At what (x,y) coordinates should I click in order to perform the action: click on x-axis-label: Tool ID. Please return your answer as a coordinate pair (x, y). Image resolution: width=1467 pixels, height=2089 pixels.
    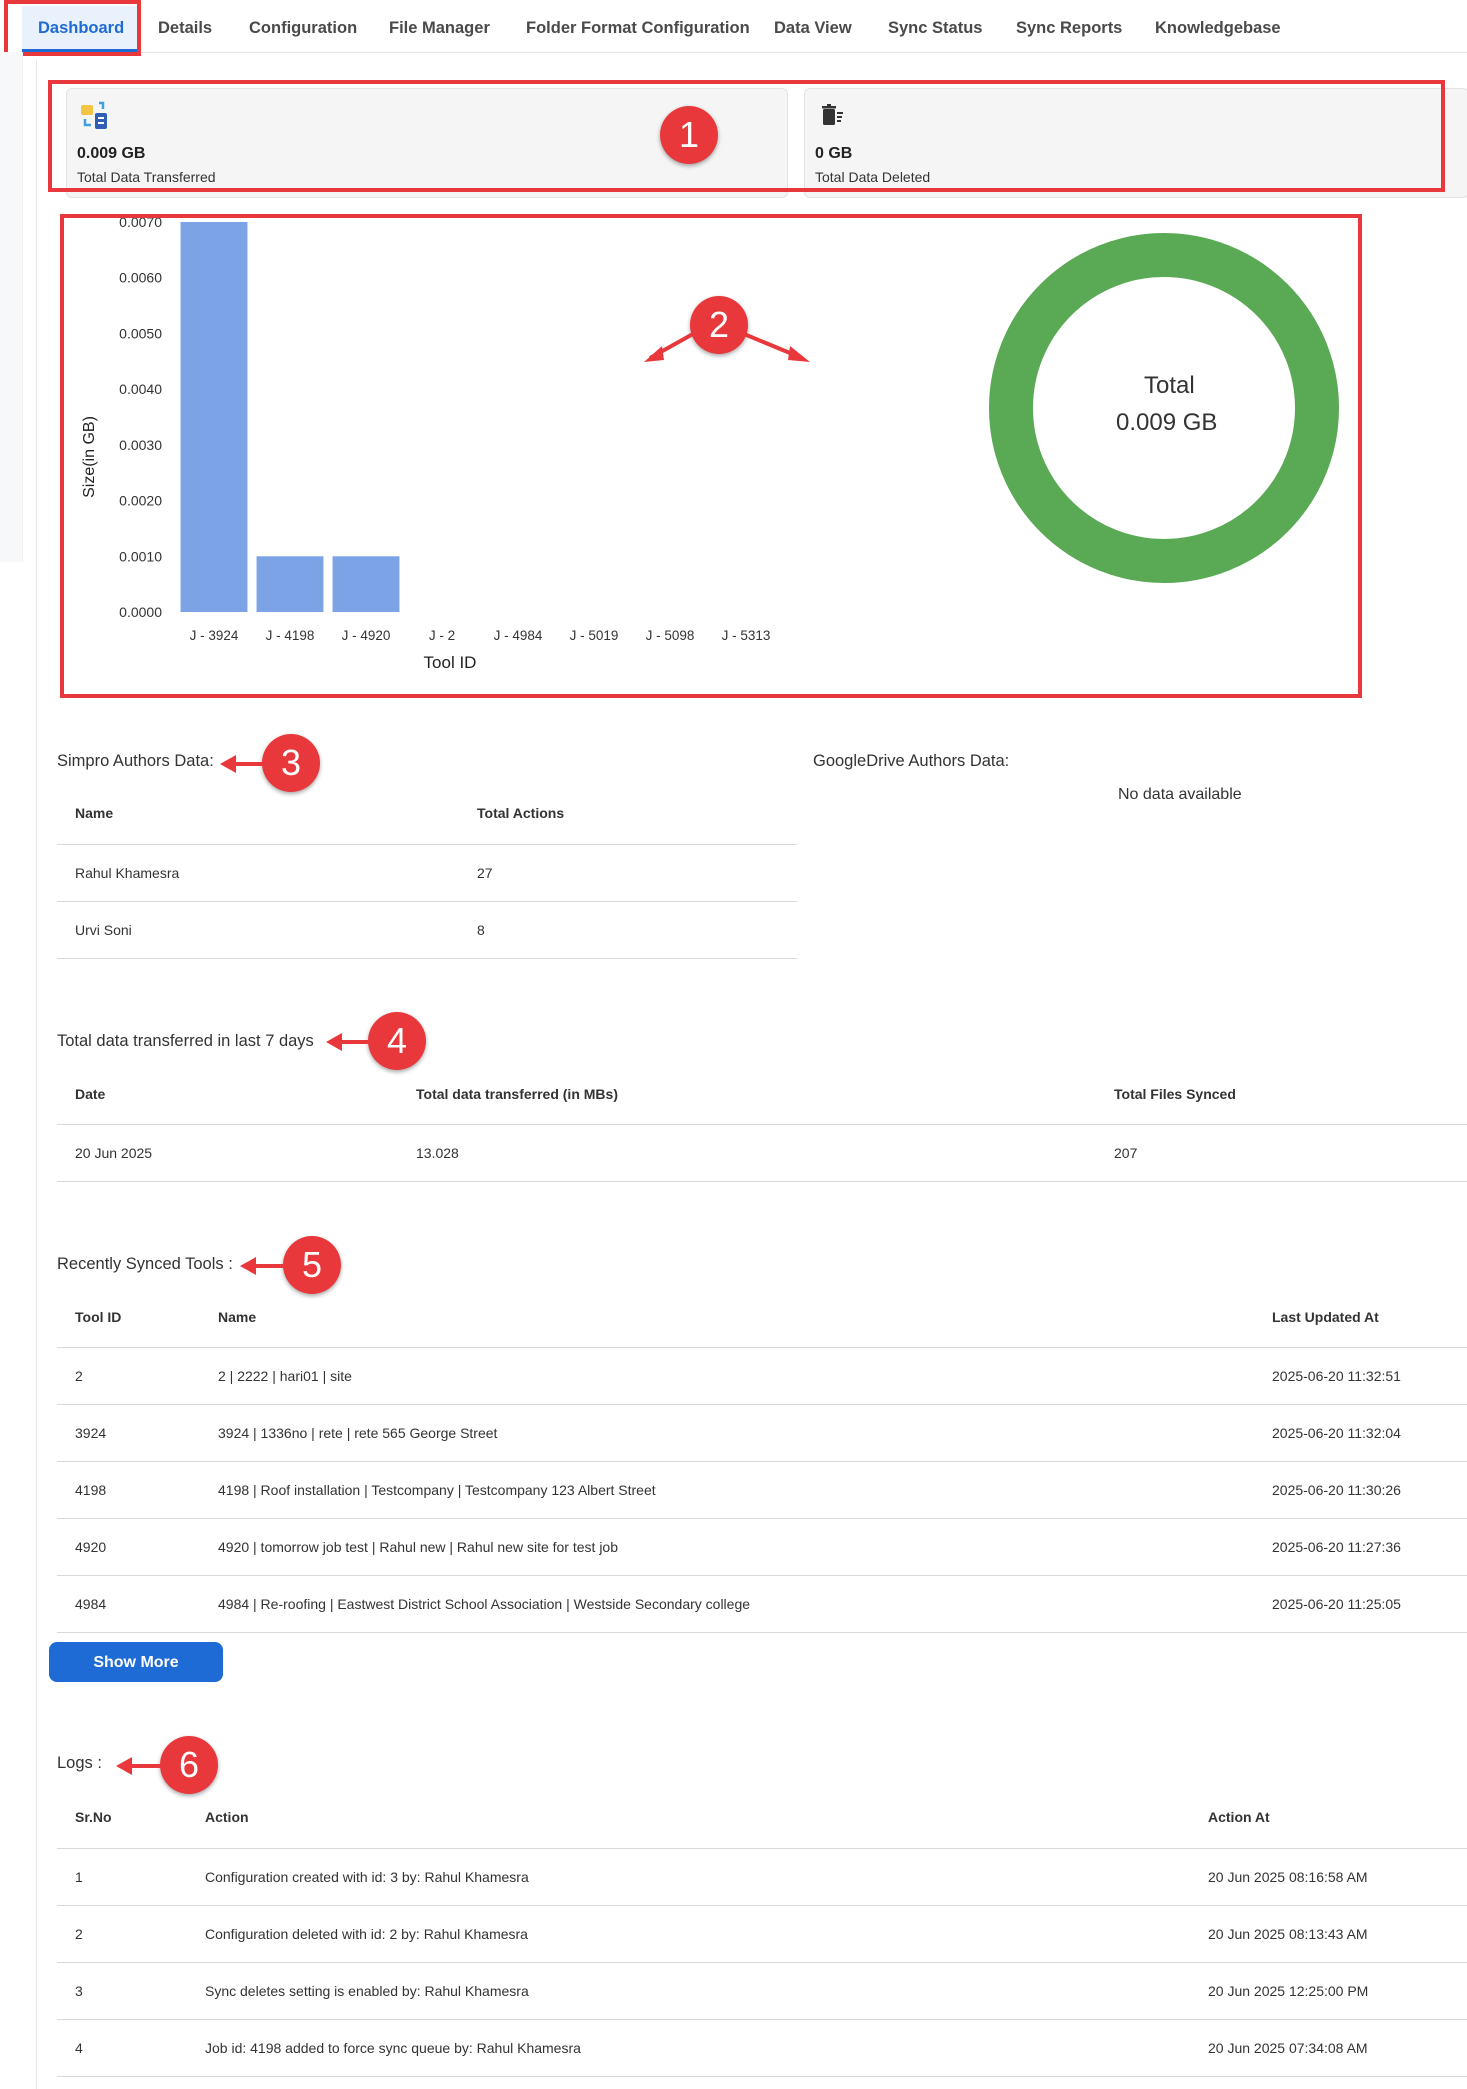
    Looking at the image, I should click on (450, 662).